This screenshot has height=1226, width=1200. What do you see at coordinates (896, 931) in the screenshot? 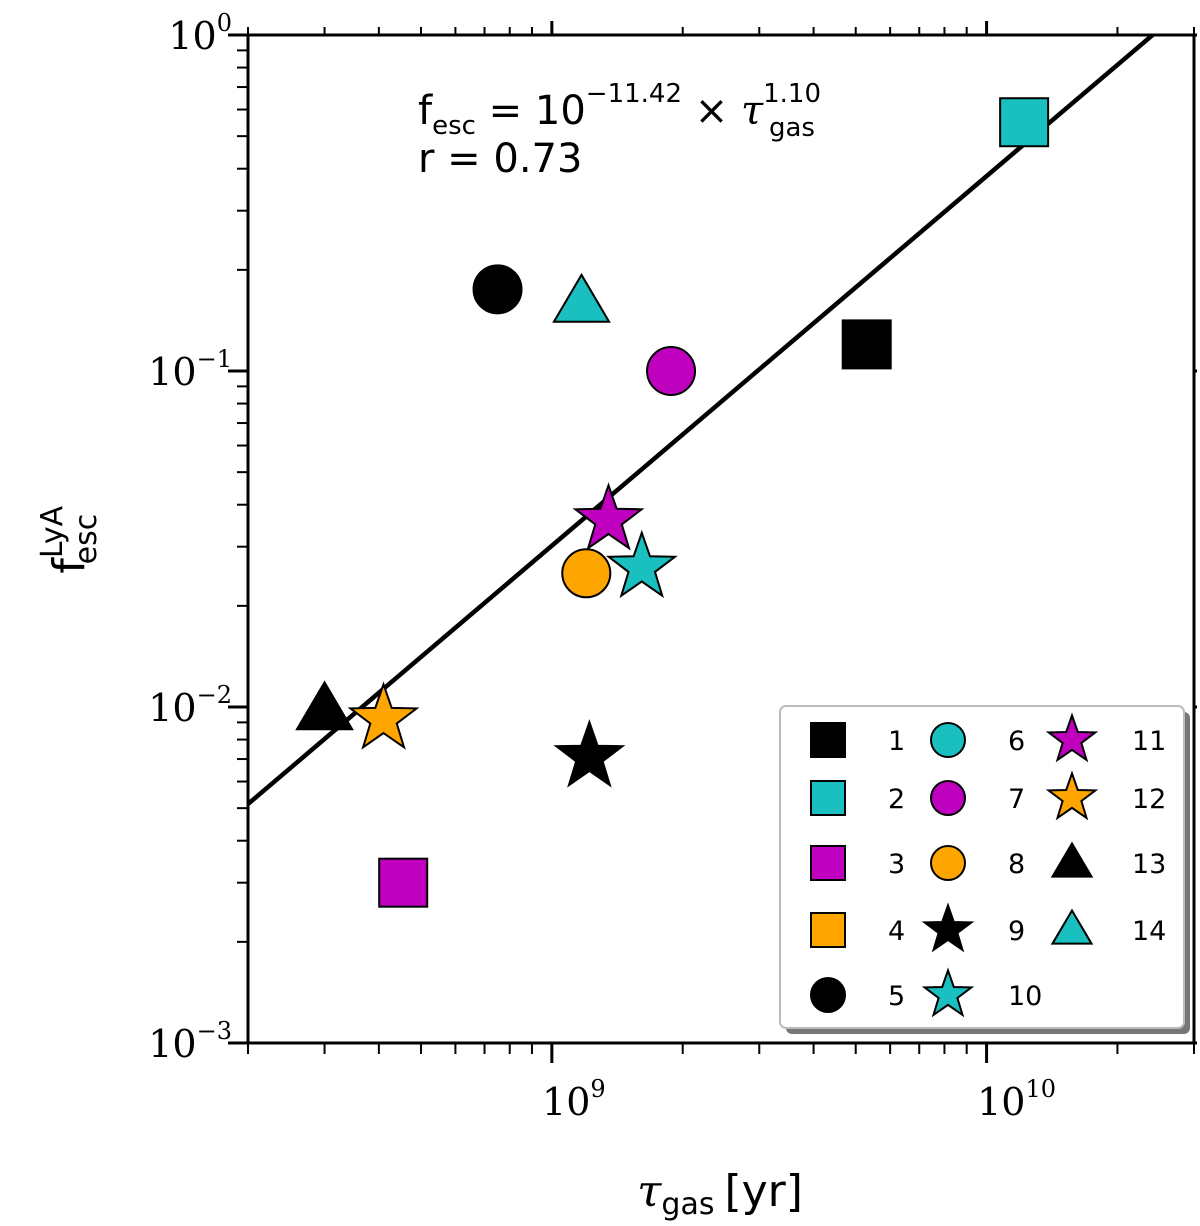
I see `legend-label-4: 4` at bounding box center [896, 931].